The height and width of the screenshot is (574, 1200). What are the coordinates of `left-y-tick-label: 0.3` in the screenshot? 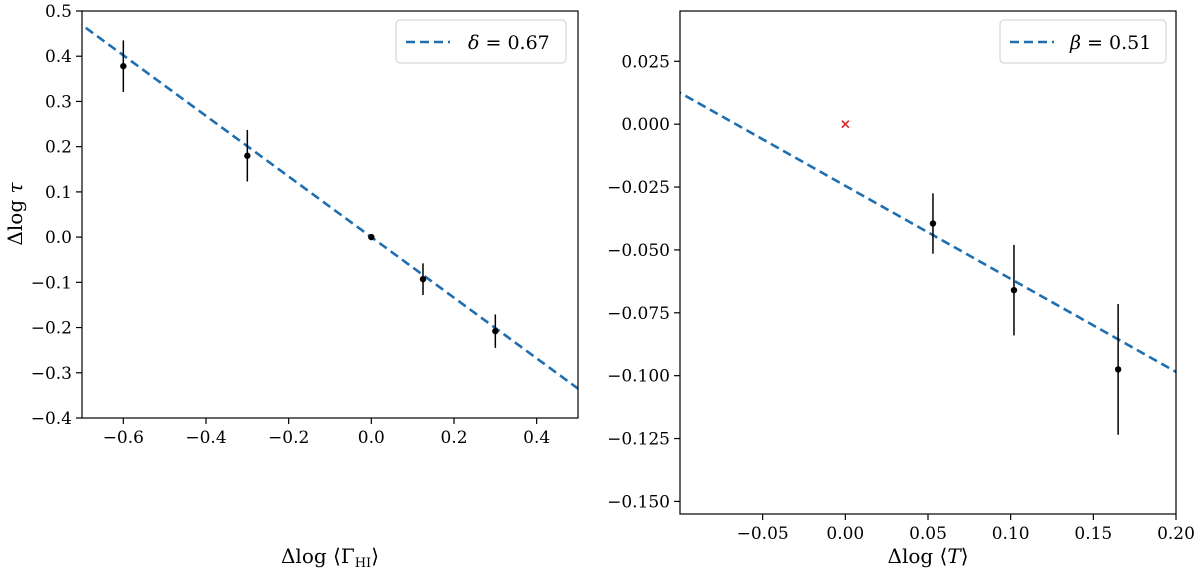 It's located at (58, 102).